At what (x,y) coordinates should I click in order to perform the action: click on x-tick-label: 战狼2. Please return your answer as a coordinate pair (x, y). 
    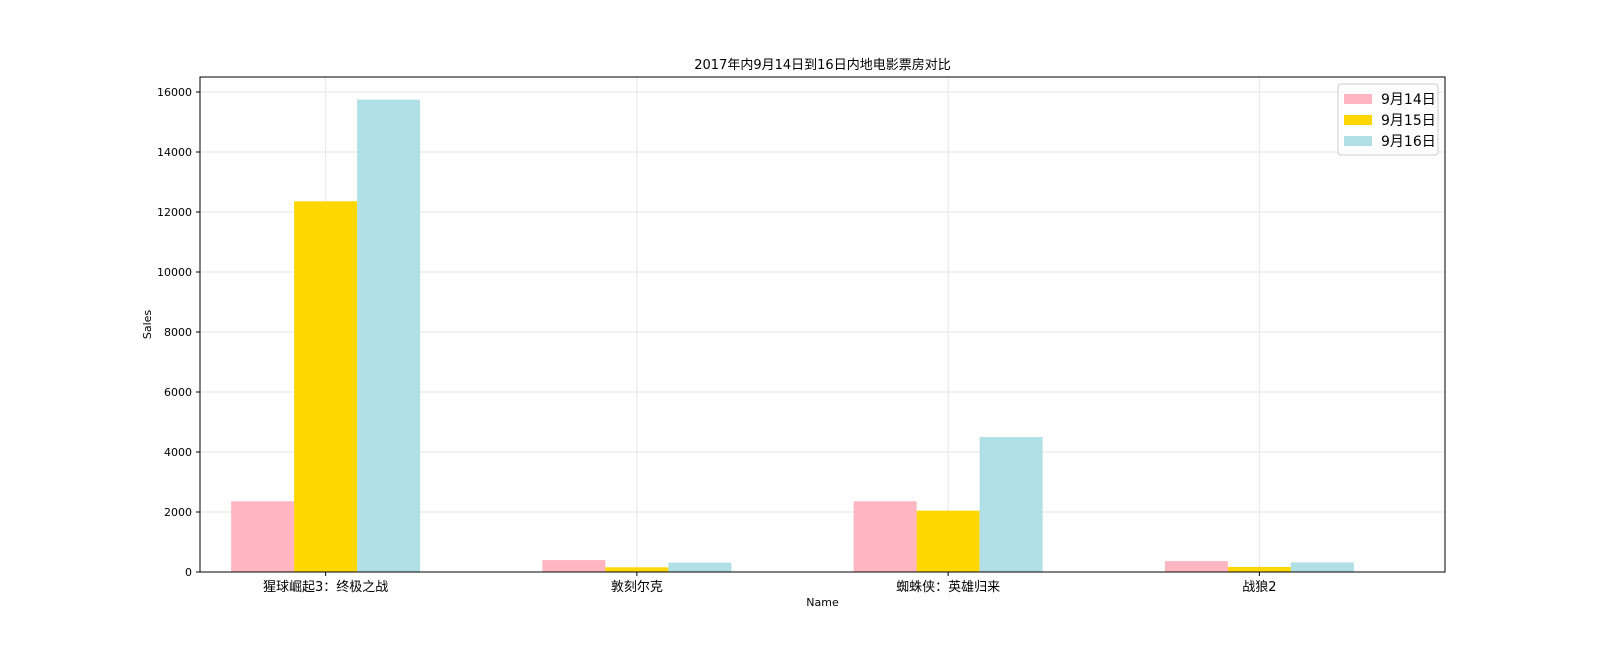
    Looking at the image, I should click on (1259, 587).